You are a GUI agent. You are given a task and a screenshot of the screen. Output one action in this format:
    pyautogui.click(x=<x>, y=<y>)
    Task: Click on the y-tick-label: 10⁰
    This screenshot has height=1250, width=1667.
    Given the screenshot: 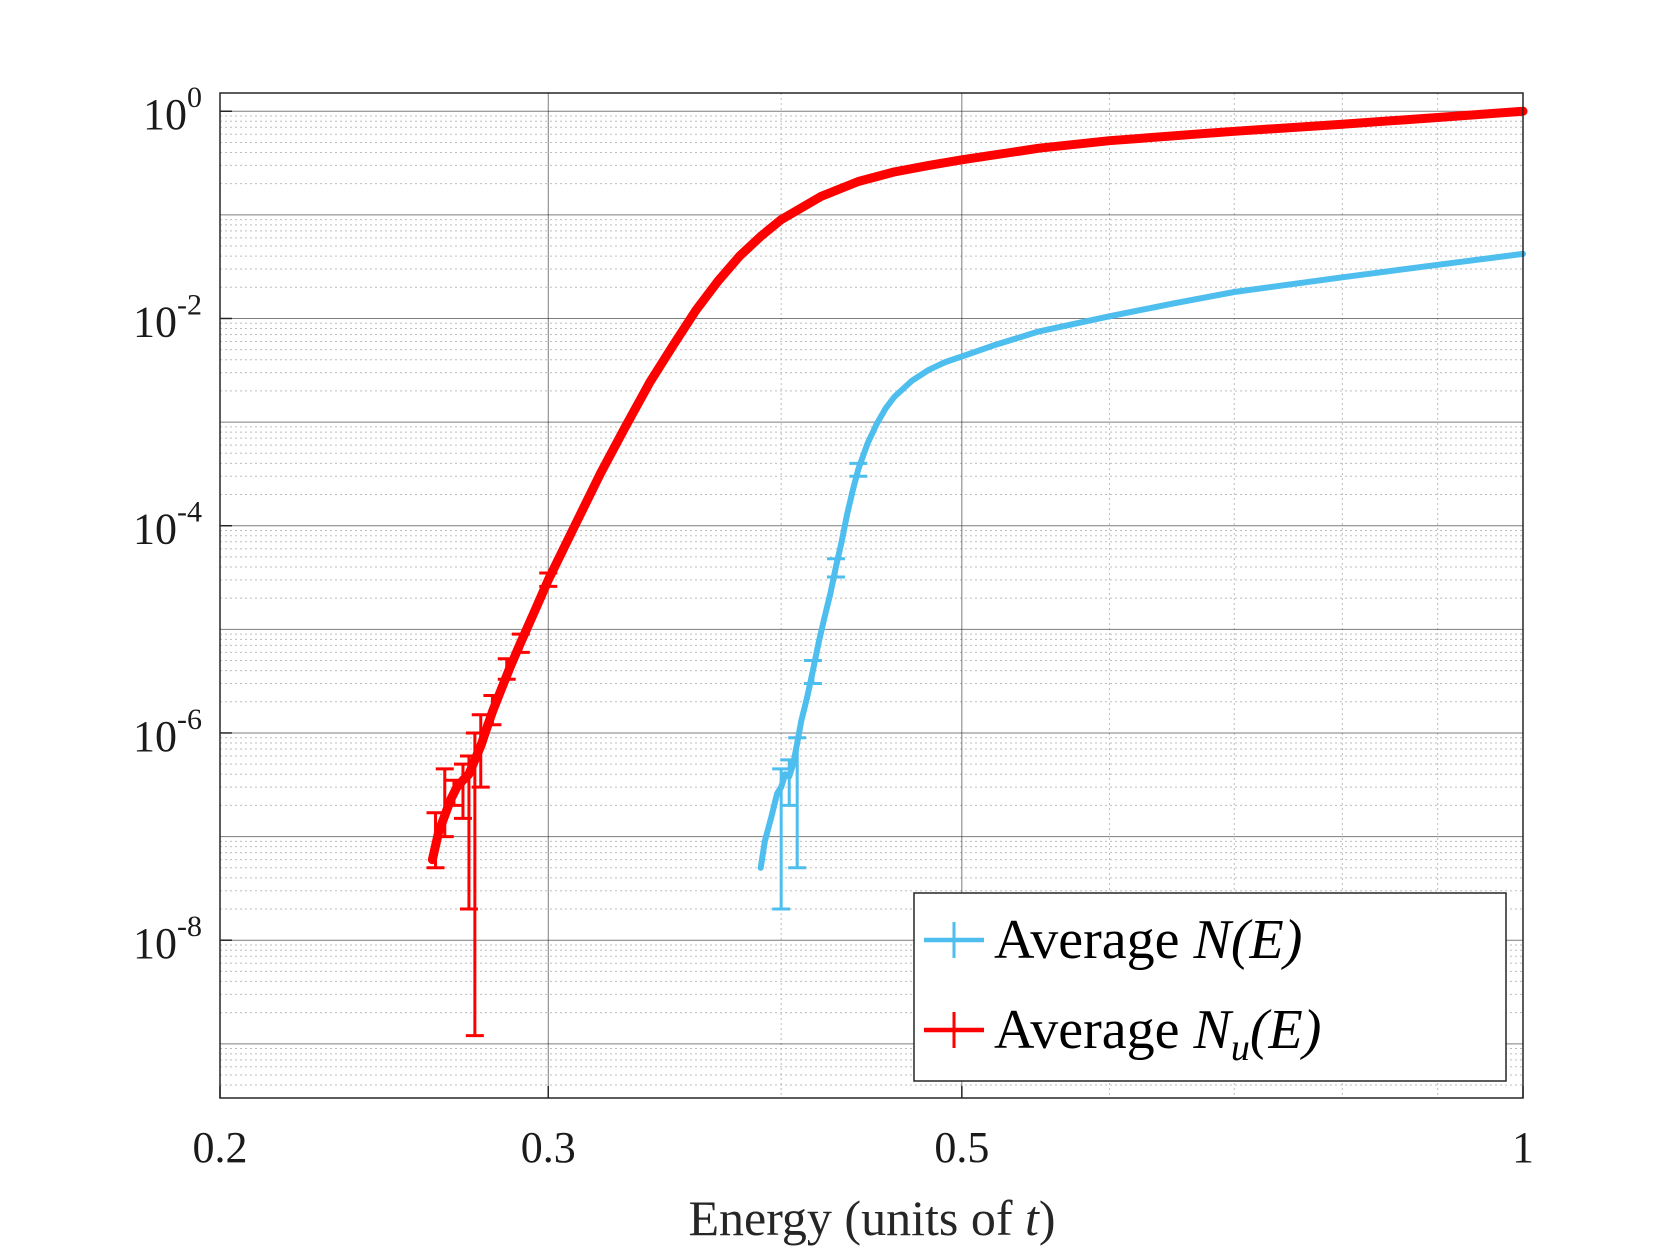 What is the action you would take?
    pyautogui.click(x=172, y=110)
    